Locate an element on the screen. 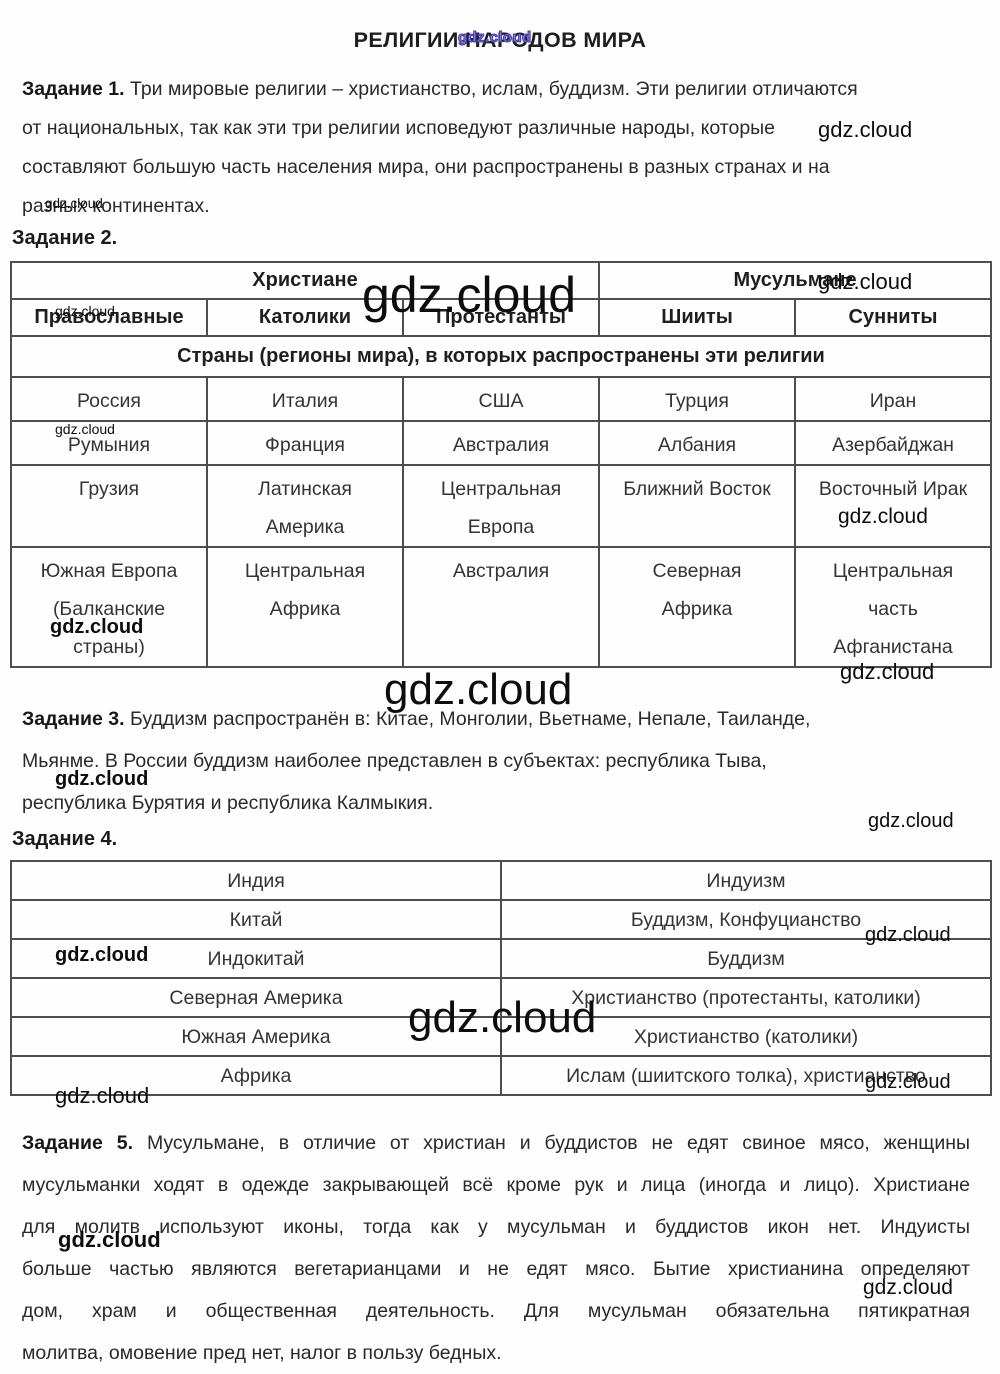  task1-label: Задание 1. is located at coordinates (73, 89).